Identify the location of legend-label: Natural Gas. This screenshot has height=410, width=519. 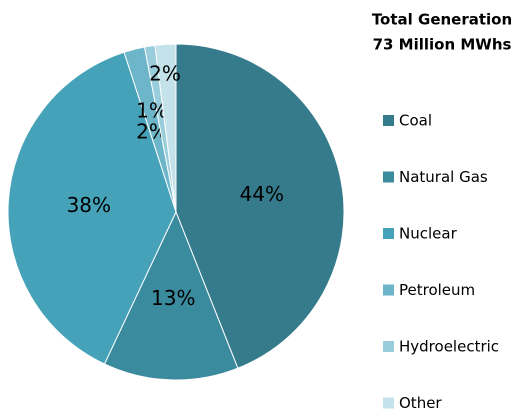
(443, 177).